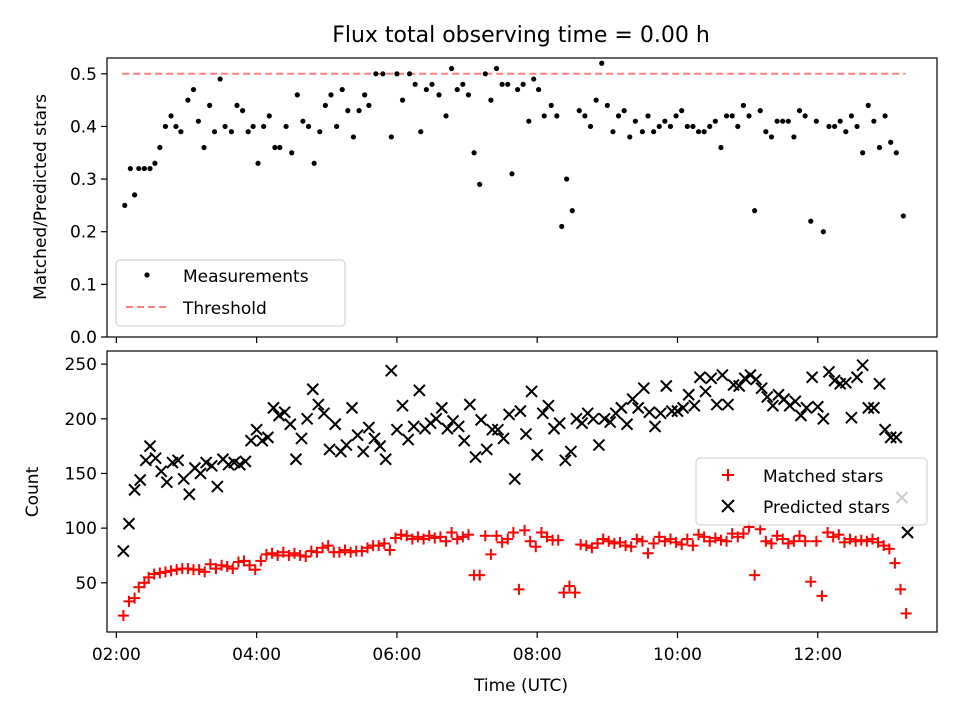 The image size is (960, 720). I want to click on legend-threshold-label: Threshold, so click(224, 309).